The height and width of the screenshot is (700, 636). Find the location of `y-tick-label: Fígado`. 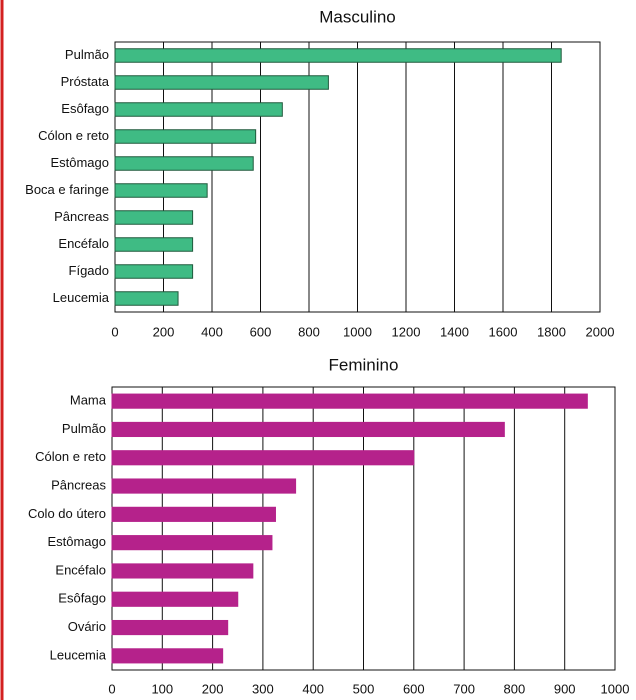

y-tick-label: Fígado is located at coordinates (89, 270).